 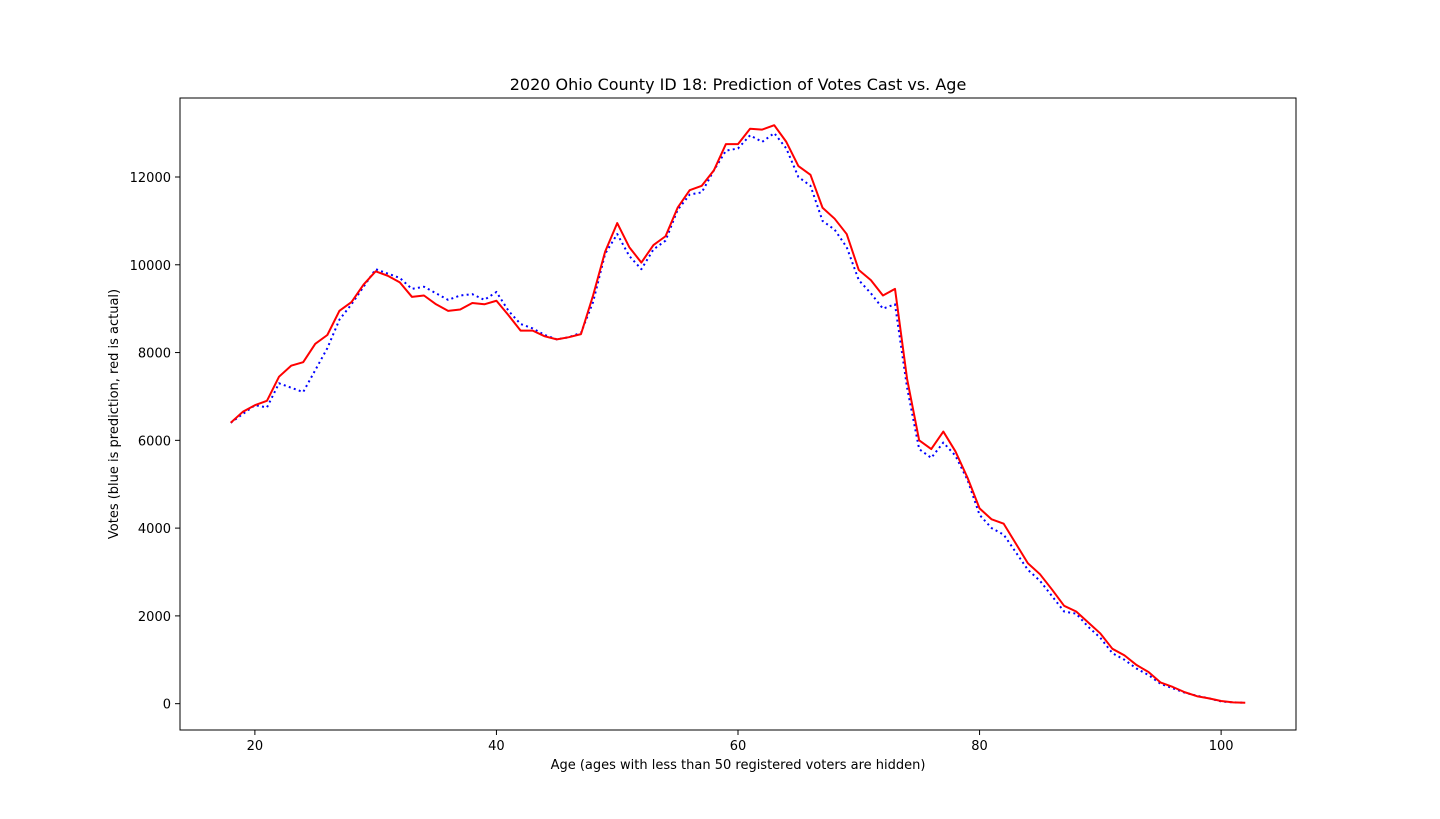 I want to click on y-tick-label: 0, so click(x=167, y=705).